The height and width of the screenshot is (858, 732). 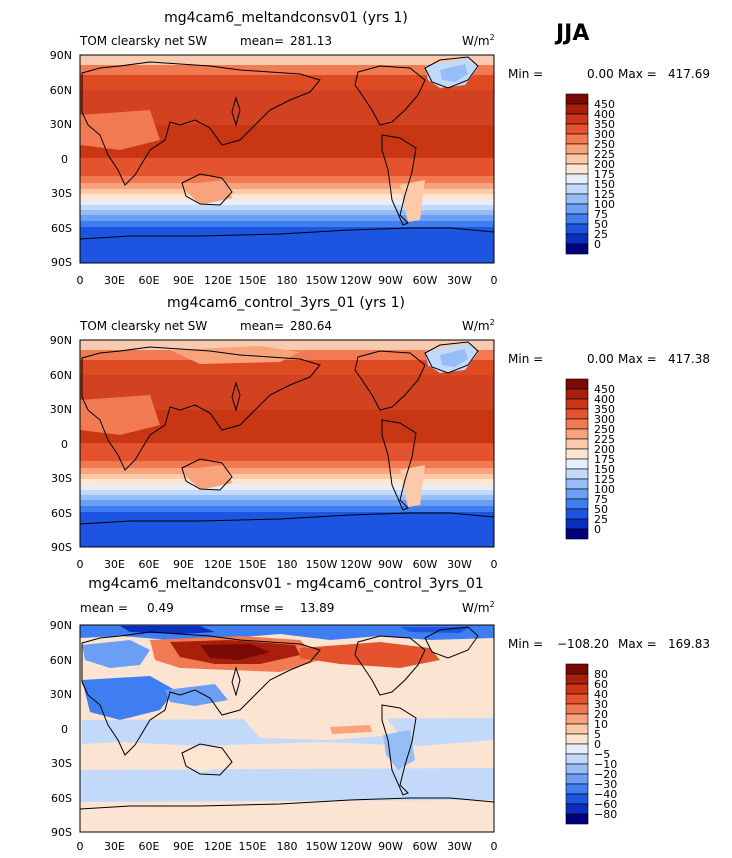 What do you see at coordinates (605, 794) in the screenshot?
I see `colorbar-level-label: −40` at bounding box center [605, 794].